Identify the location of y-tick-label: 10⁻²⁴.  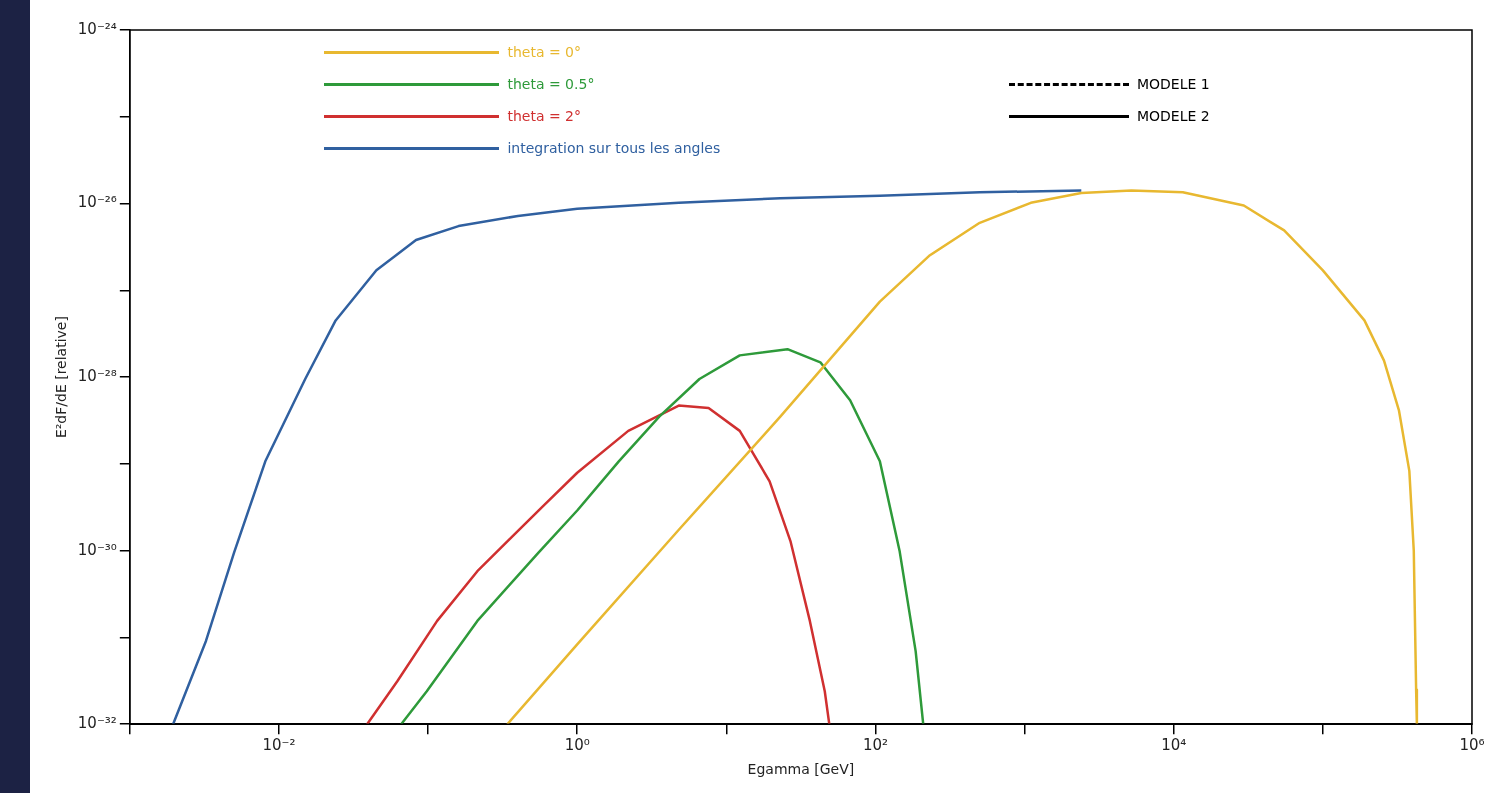
(97, 28).